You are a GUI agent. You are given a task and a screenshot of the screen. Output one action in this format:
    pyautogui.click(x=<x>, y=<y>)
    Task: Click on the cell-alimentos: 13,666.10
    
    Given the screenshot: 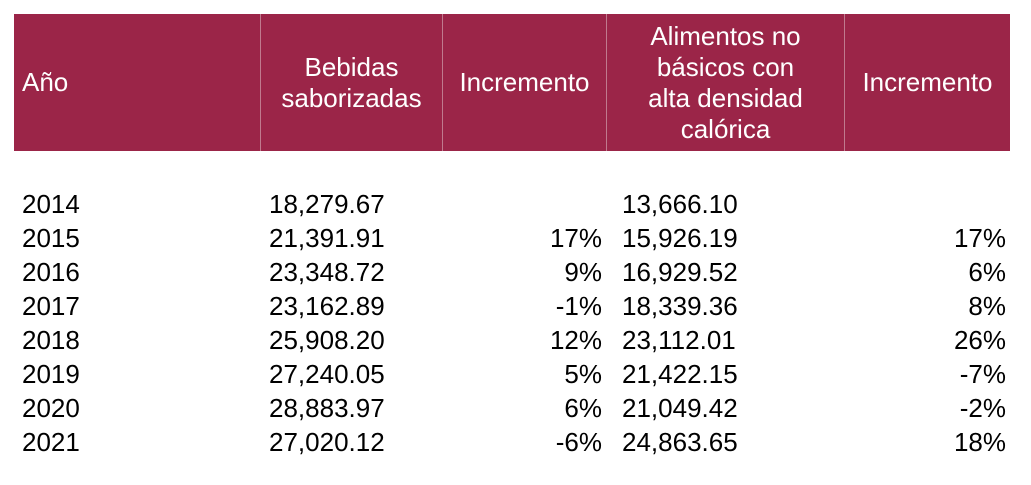 What is the action you would take?
    pyautogui.click(x=680, y=204)
    